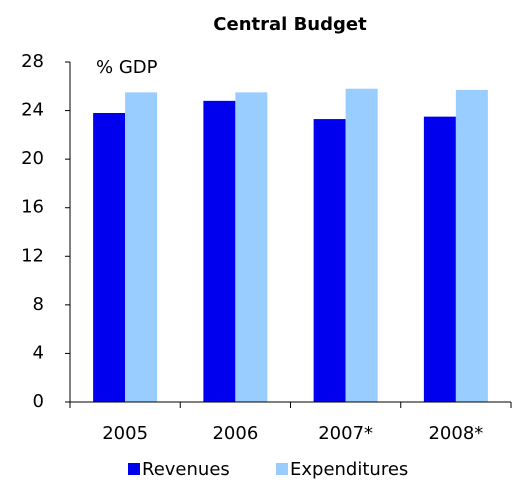 The height and width of the screenshot is (483, 512). I want to click on y-tick-label: 24, so click(32, 110).